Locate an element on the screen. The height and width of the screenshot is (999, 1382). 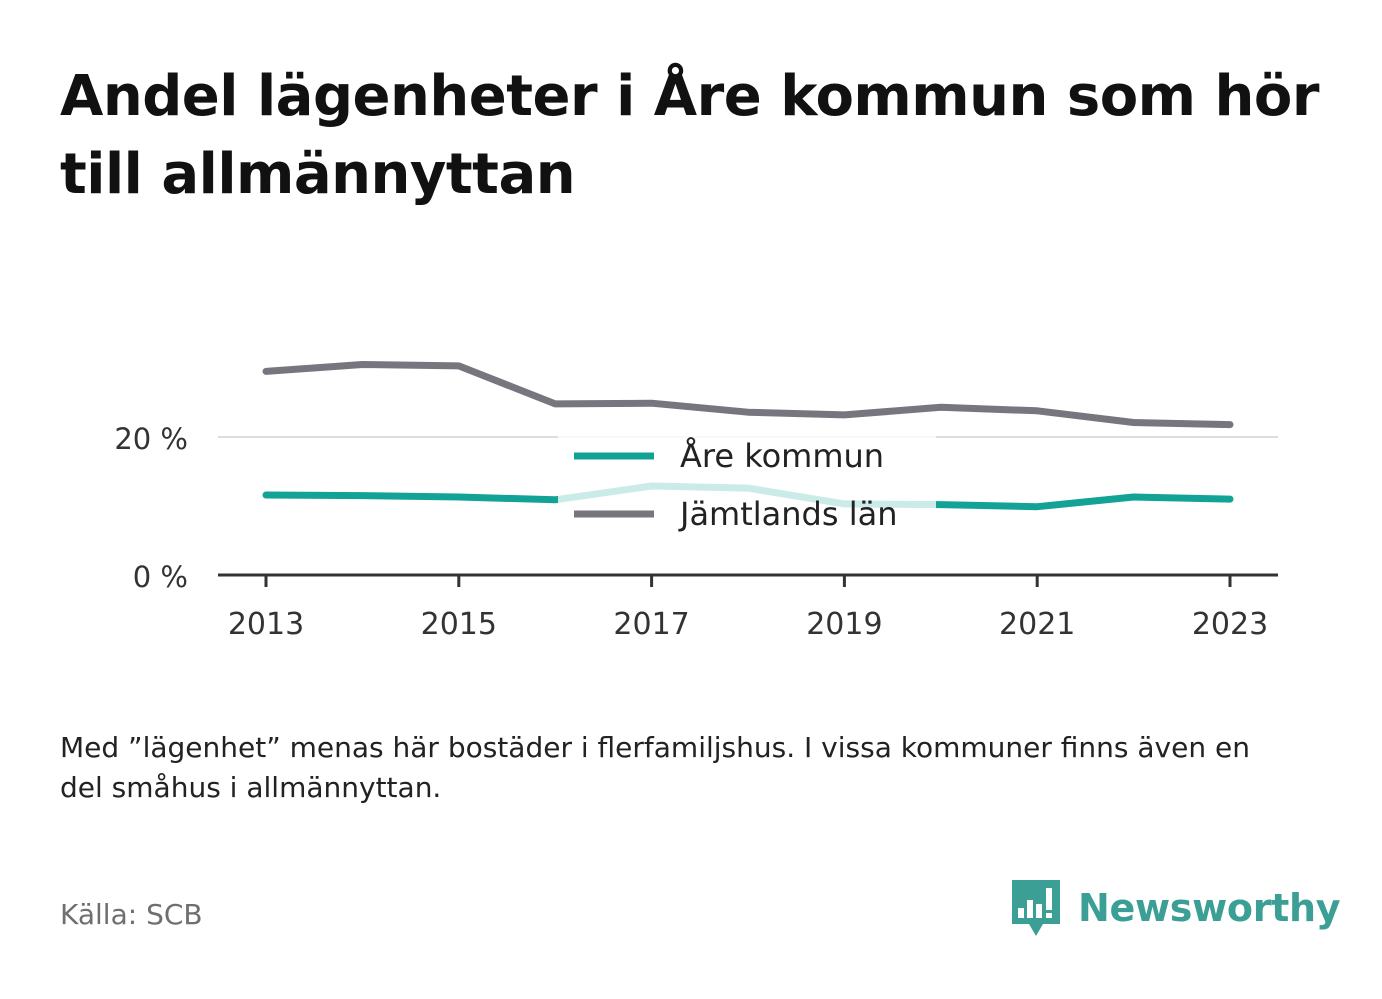
legend-label-0: Åre kommun is located at coordinates (782, 456).